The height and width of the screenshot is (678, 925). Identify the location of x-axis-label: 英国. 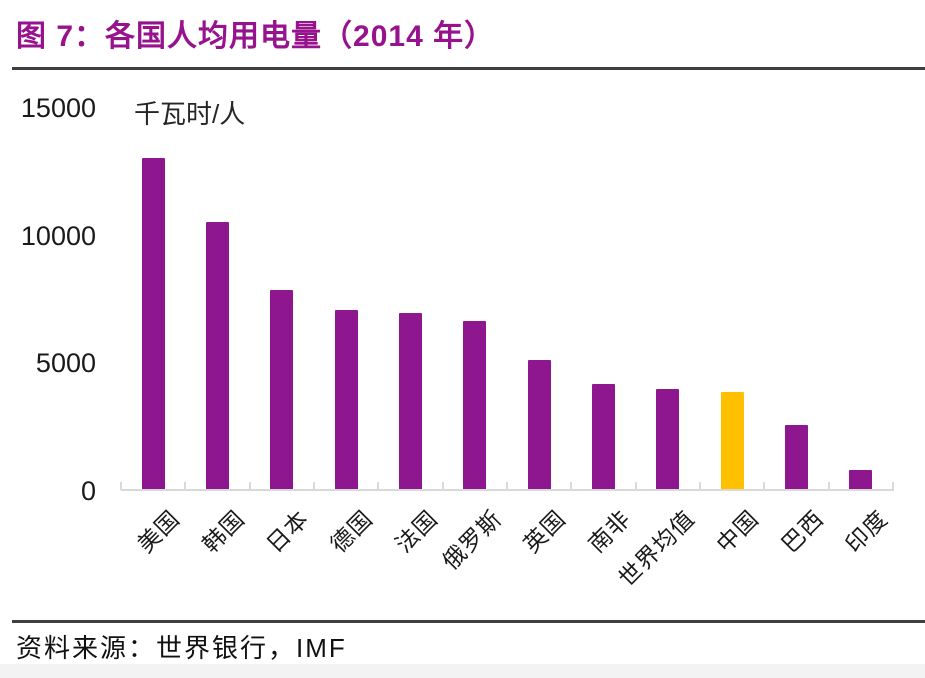
(544, 531).